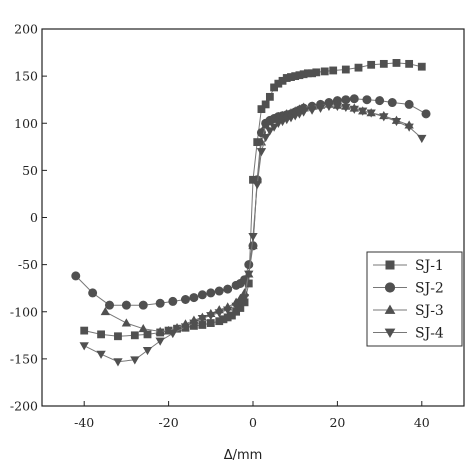 This screenshot has width=474, height=474. What do you see at coordinates (429, 311) in the screenshot?
I see `legend-label: SJ-3` at bounding box center [429, 311].